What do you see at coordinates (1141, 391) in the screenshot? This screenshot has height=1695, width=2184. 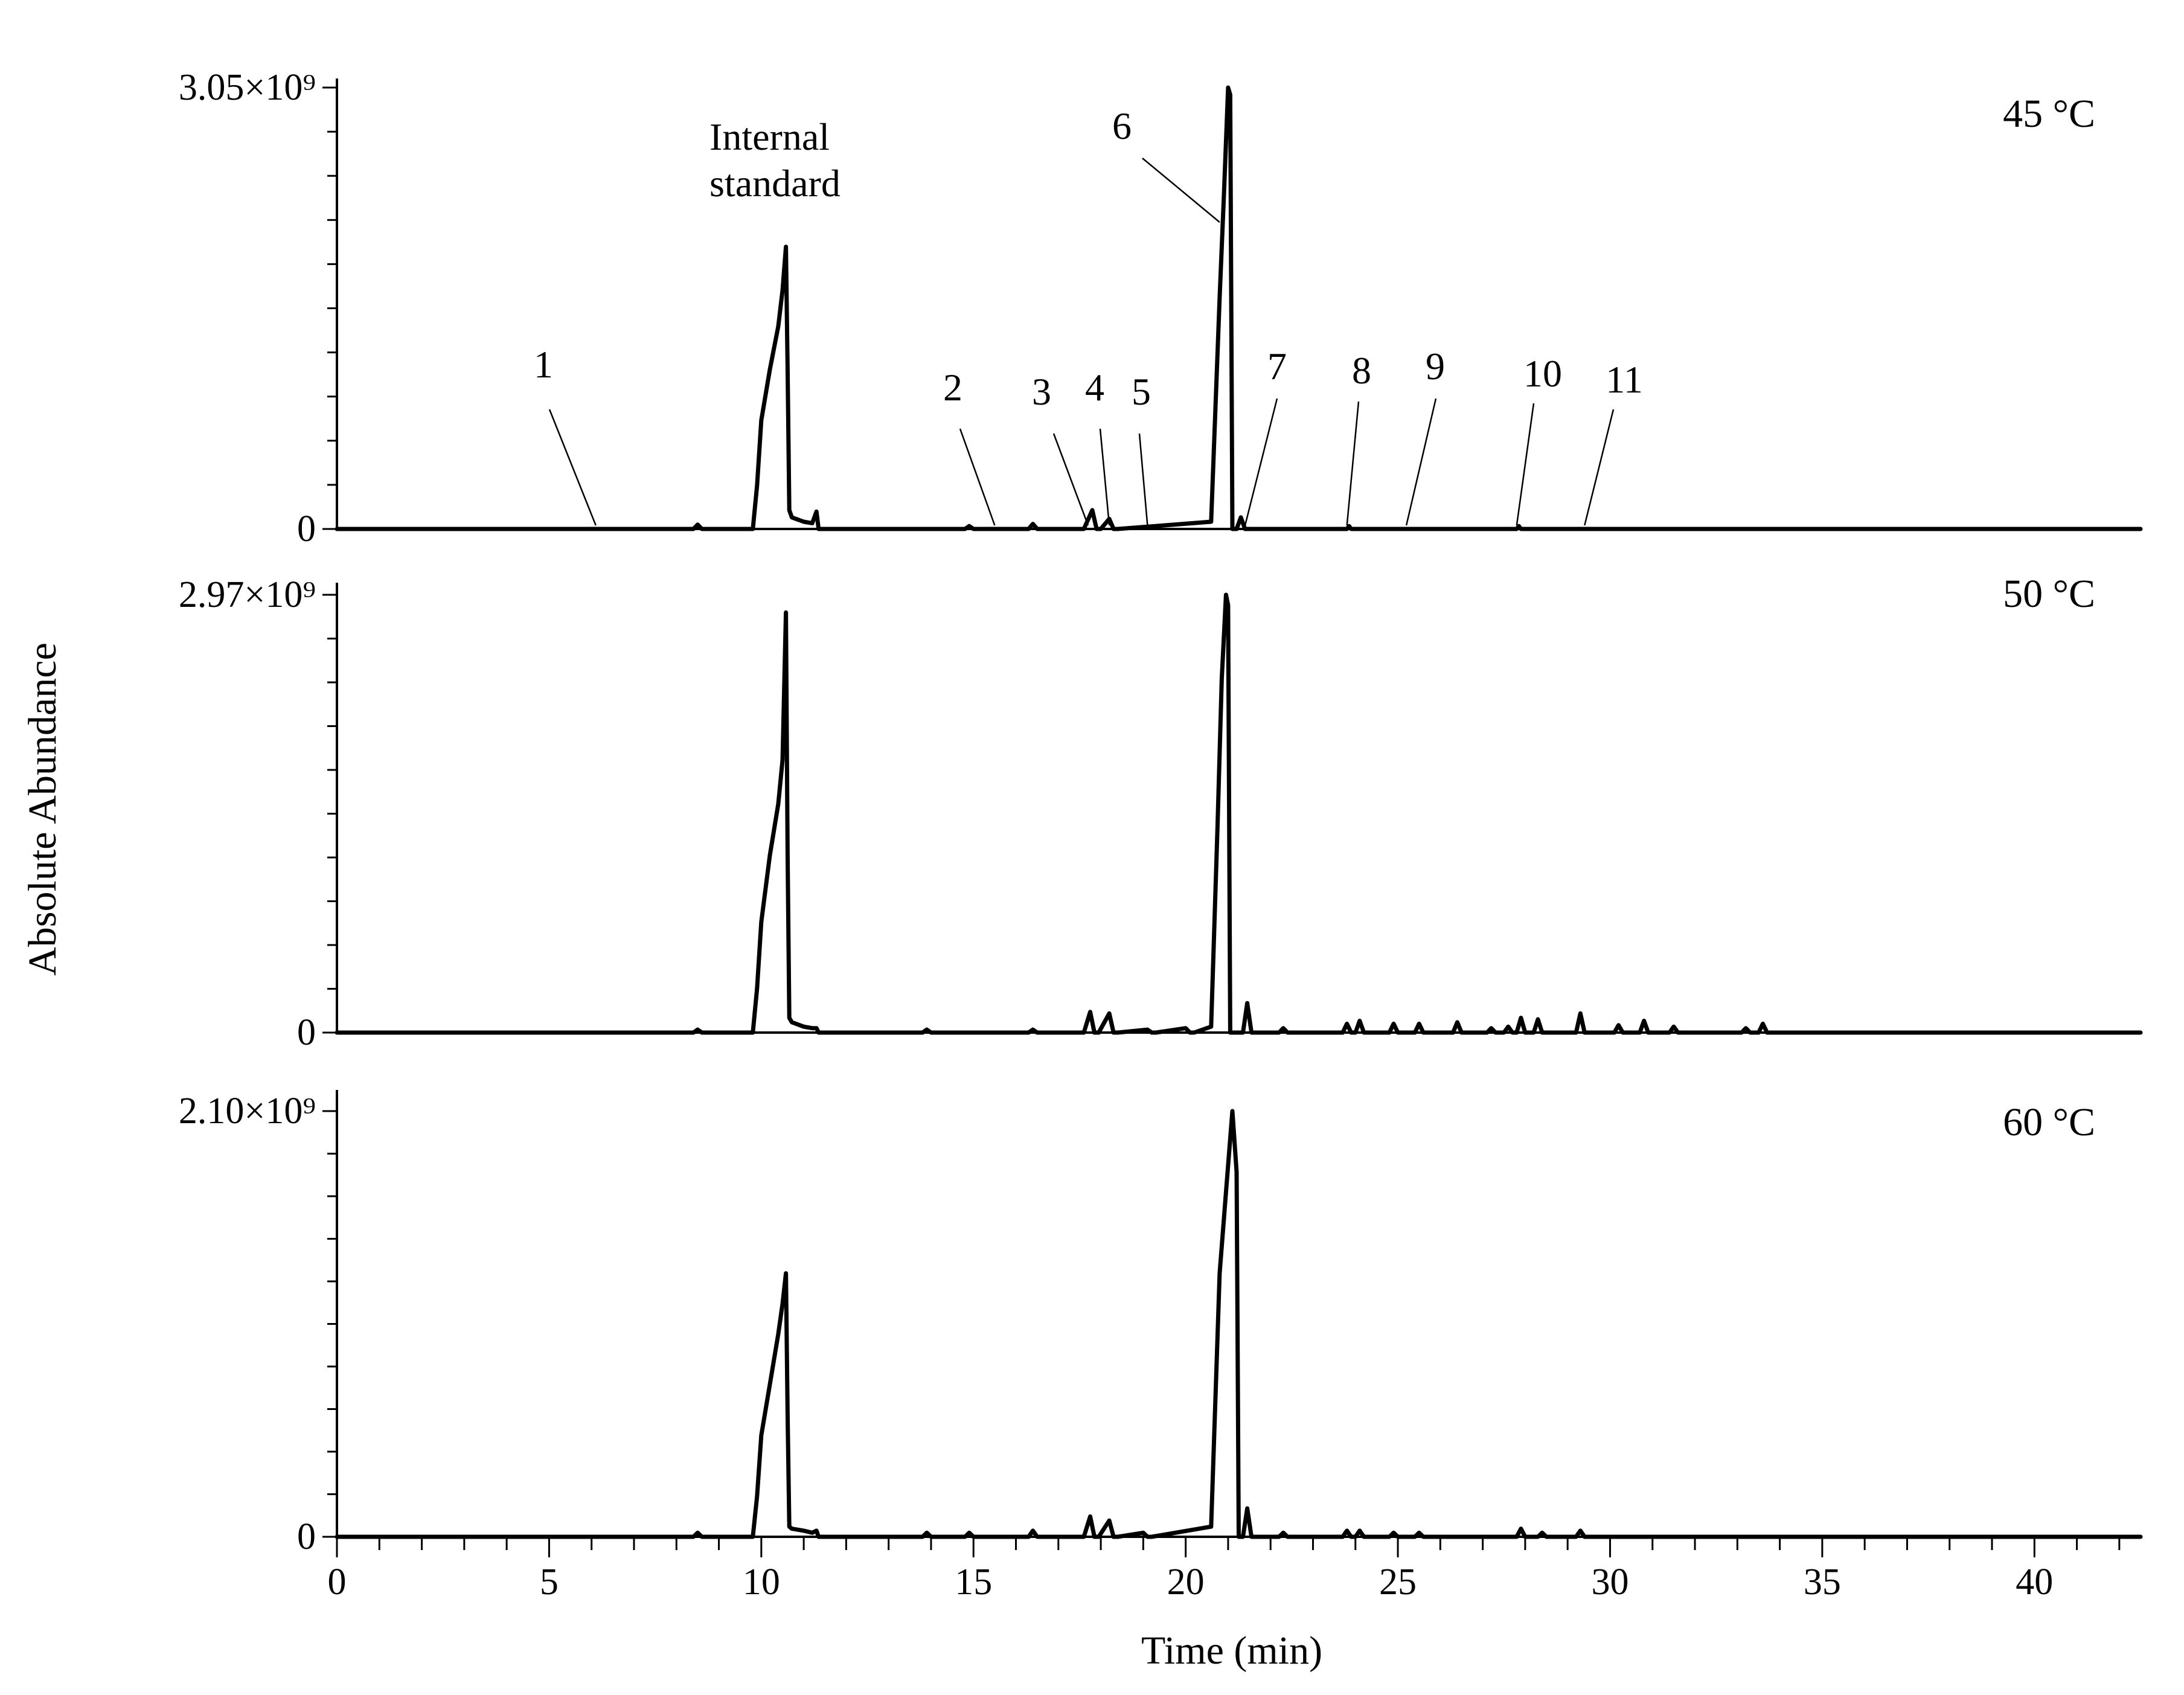 I see `peak-label: 5` at bounding box center [1141, 391].